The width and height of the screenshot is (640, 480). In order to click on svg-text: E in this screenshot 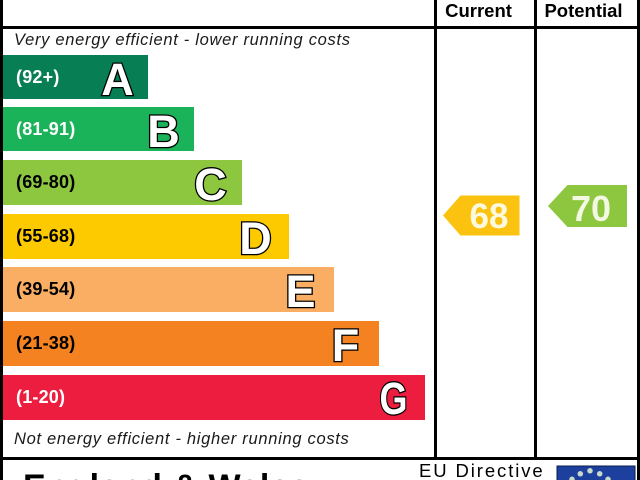, I will do `click(300, 291)`.